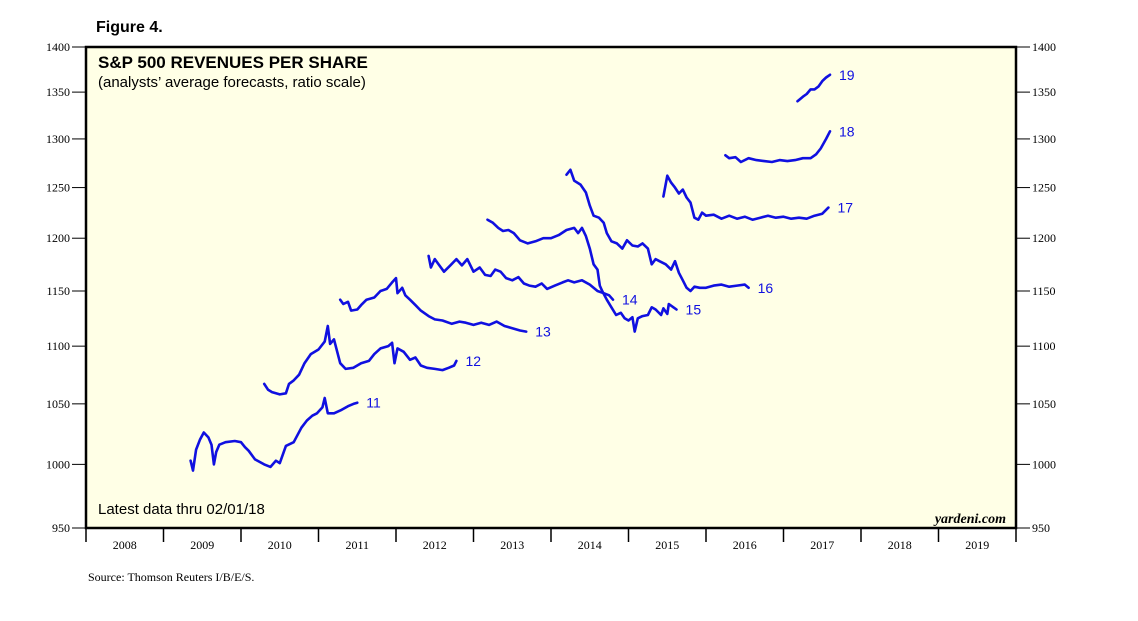 Image resolution: width=1138 pixels, height=621 pixels. I want to click on y-tick-label-right: 1100, so click(1044, 346).